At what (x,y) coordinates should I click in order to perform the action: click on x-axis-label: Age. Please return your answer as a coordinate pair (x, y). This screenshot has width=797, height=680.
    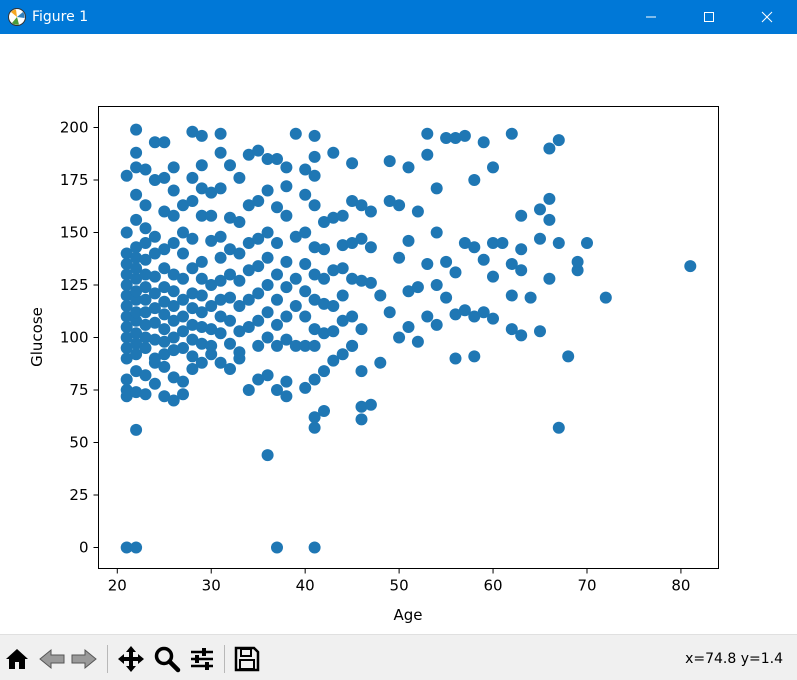
    Looking at the image, I should click on (407, 615).